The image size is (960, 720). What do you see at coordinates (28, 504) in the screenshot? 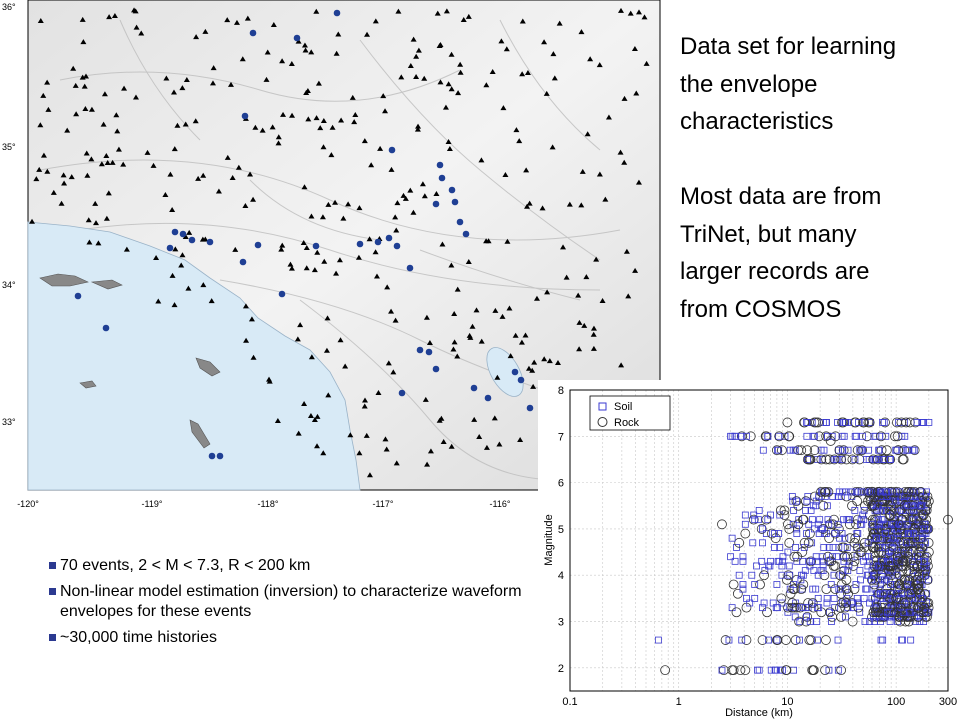
I see `lon-label: -120°` at bounding box center [28, 504].